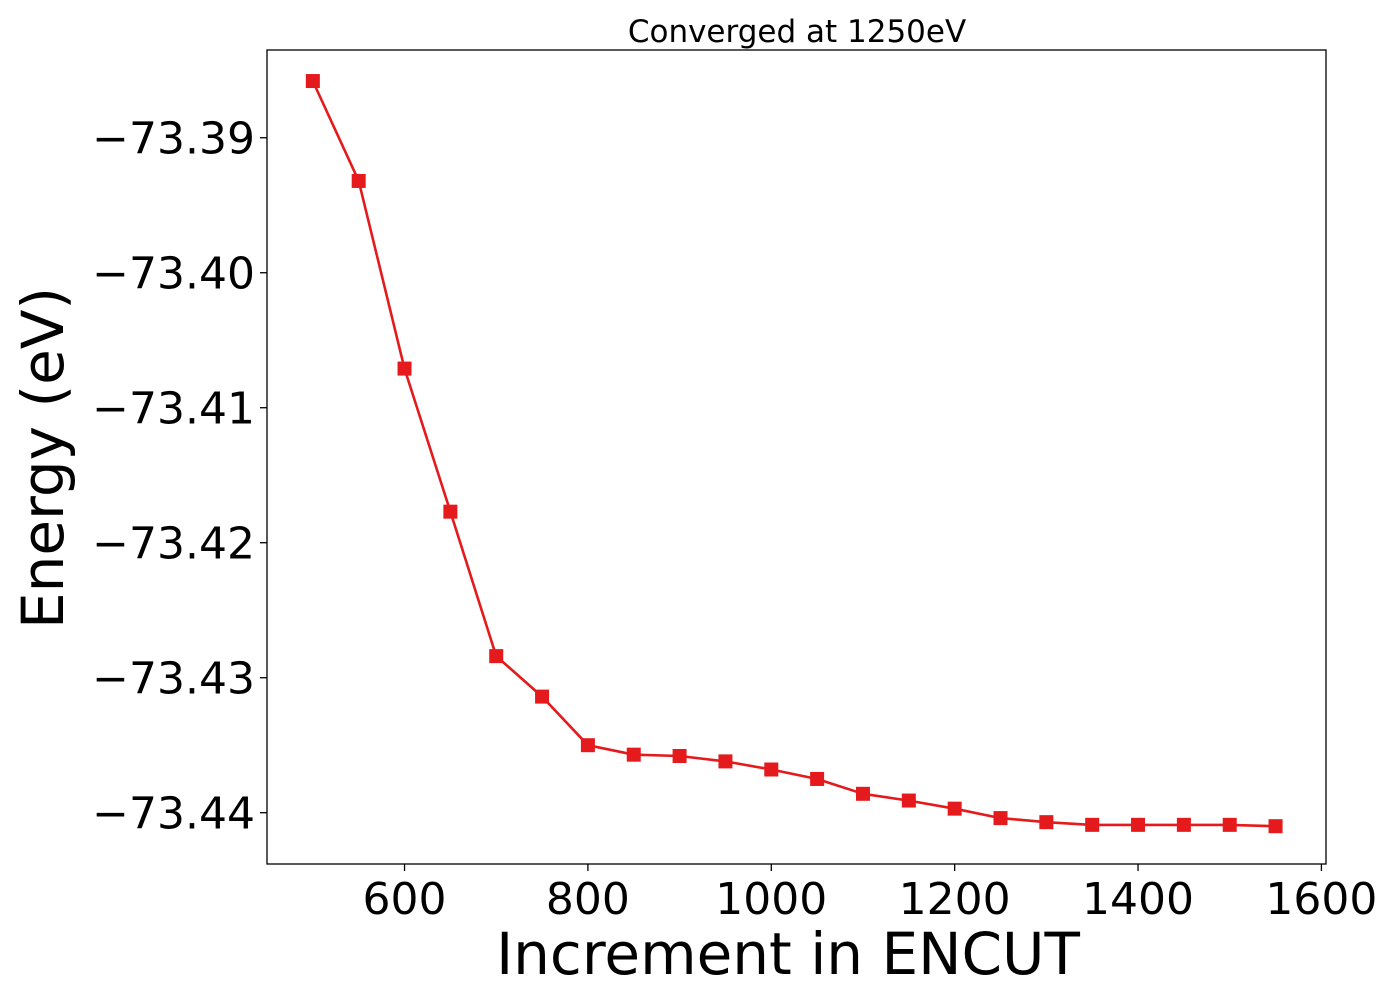 Image resolution: width=1400 pixels, height=1000 pixels. I want to click on y-axis-title: Energy (eV), so click(43, 458).